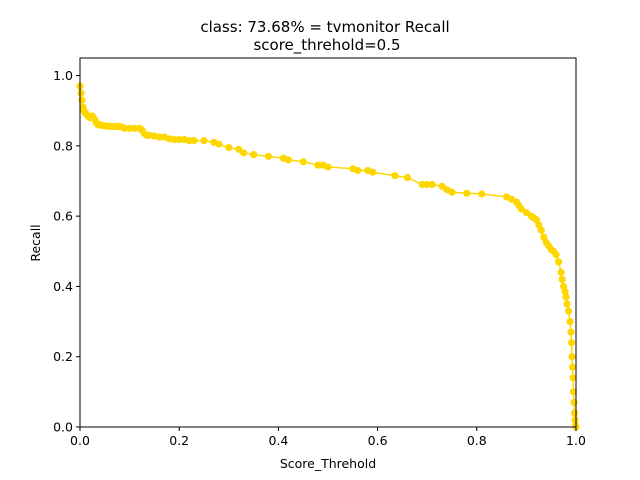 The image size is (640, 480). I want to click on x-axis-label: Score_Threhold, so click(328, 463).